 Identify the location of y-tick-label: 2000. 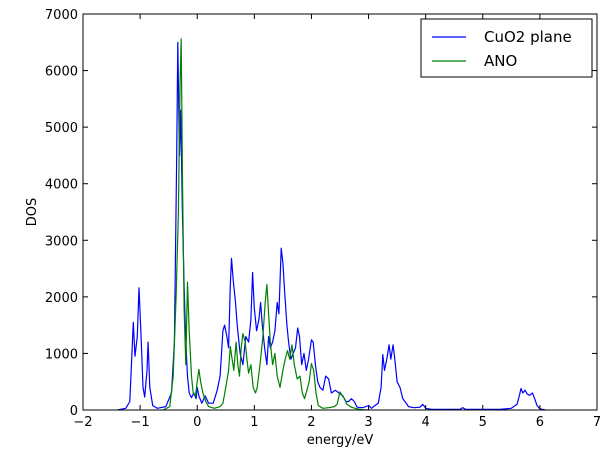
(61, 298).